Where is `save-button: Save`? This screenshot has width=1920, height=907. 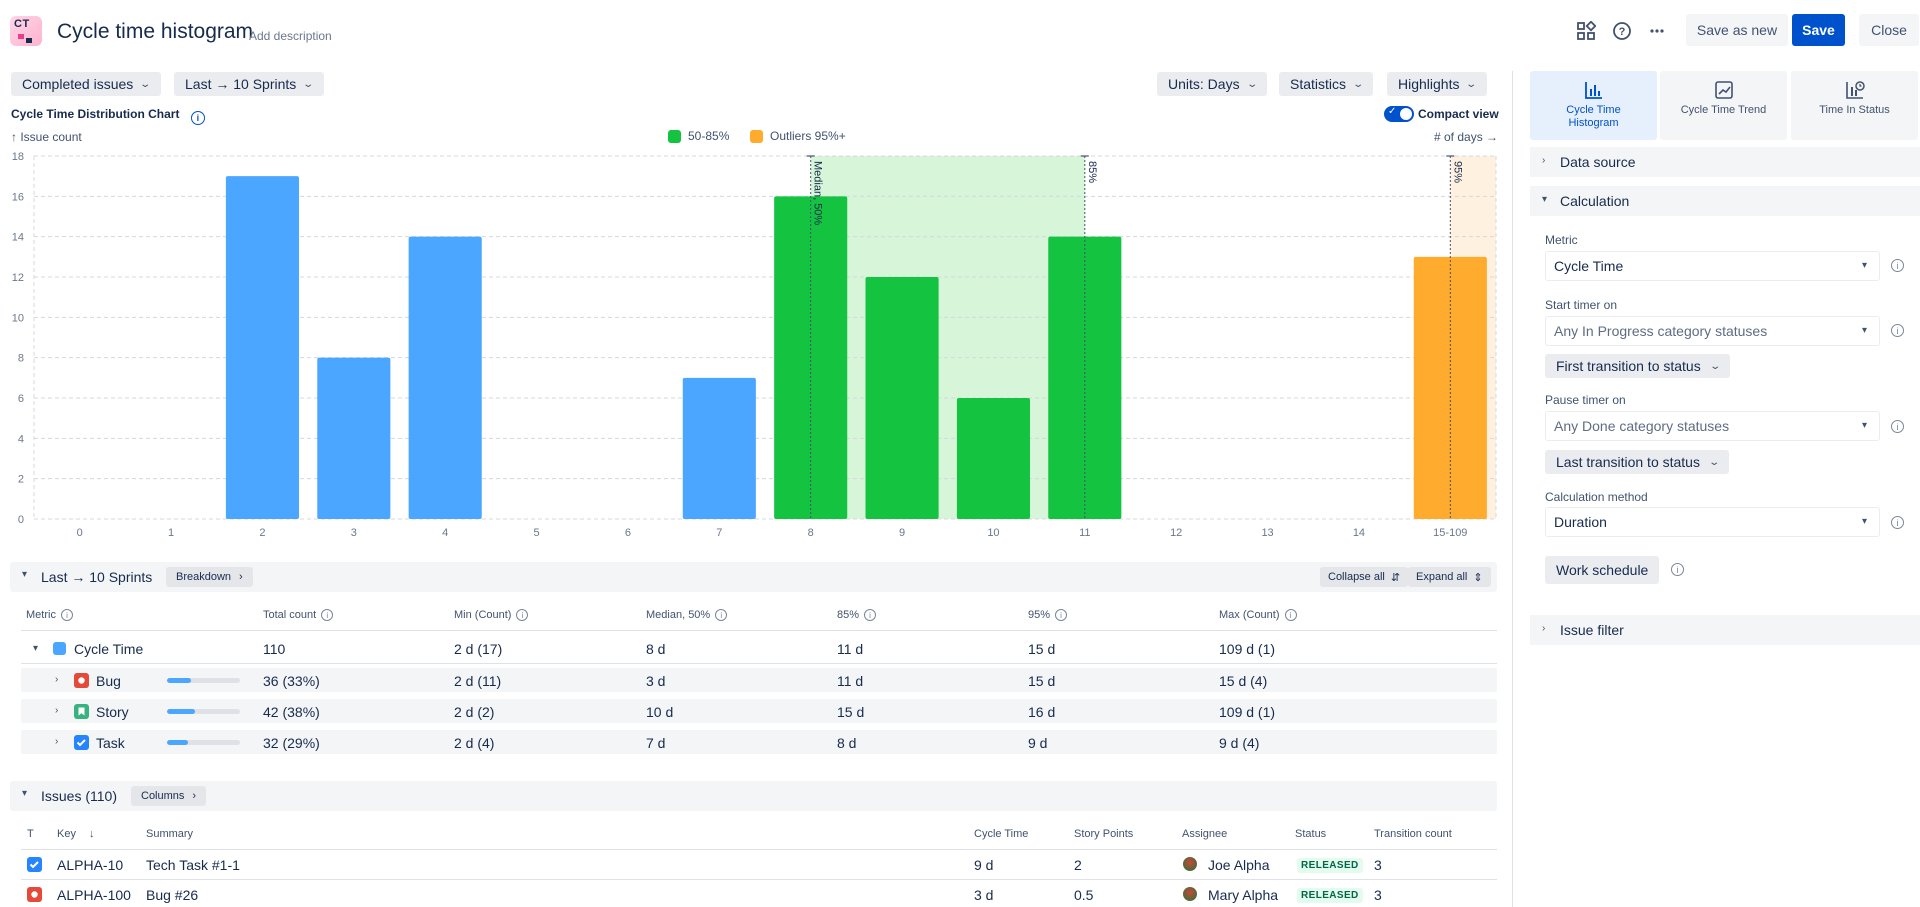
save-button: Save is located at coordinates (1818, 30).